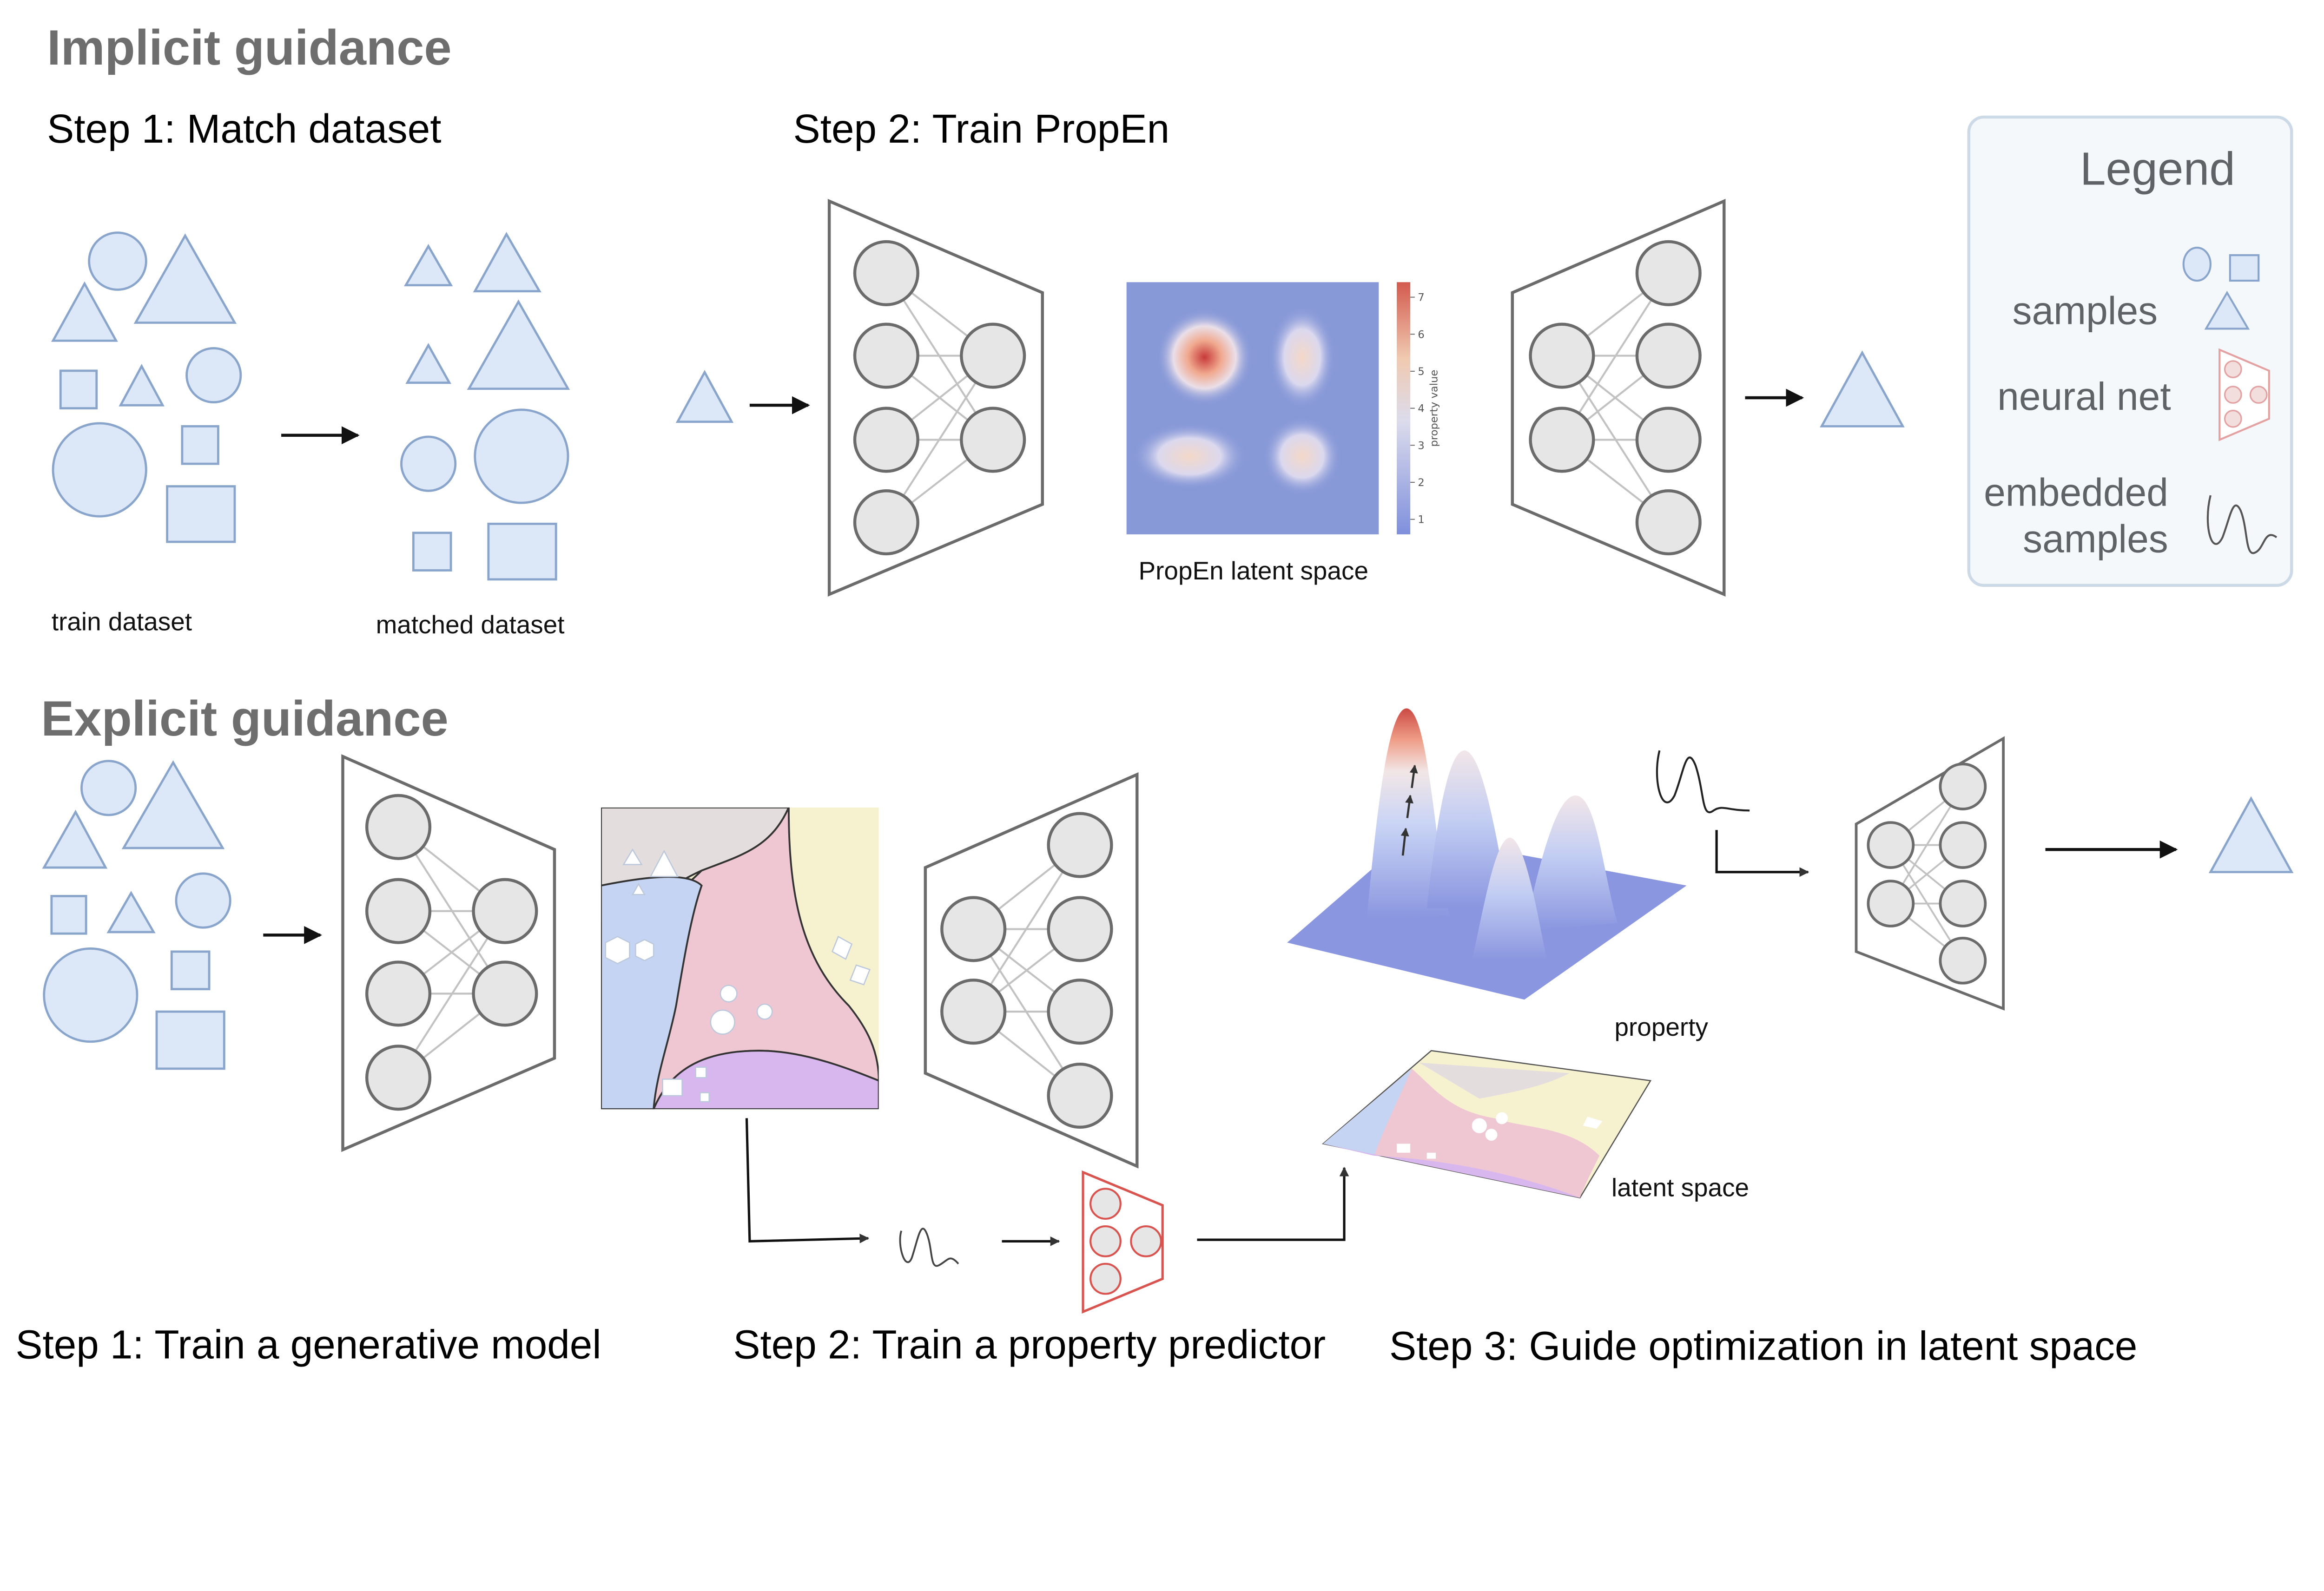 The width and height of the screenshot is (2324, 1591). What do you see at coordinates (244, 128) in the screenshot?
I see `implicit-step1-label: Step 1: Match dataset` at bounding box center [244, 128].